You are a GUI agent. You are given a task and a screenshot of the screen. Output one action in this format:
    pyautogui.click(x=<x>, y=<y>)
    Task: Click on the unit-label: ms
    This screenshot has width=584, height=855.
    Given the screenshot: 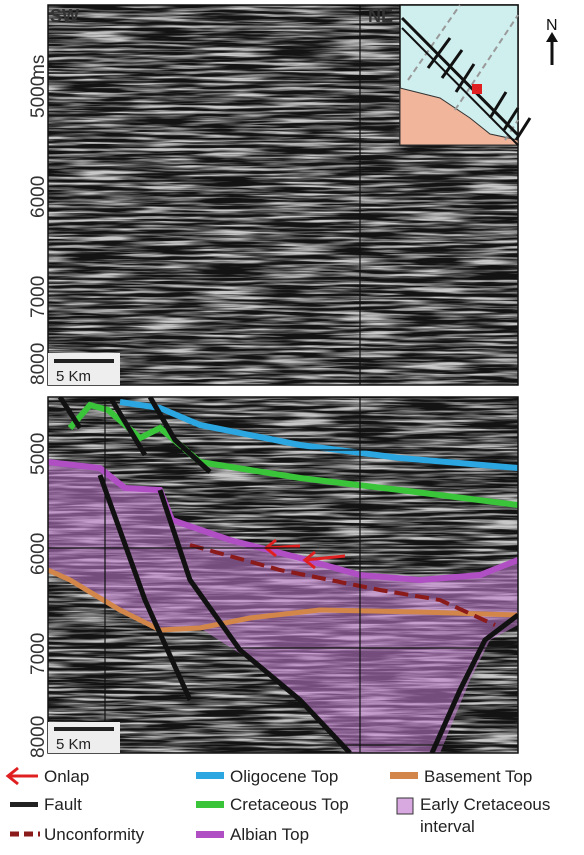 What is the action you would take?
    pyautogui.click(x=38, y=67)
    